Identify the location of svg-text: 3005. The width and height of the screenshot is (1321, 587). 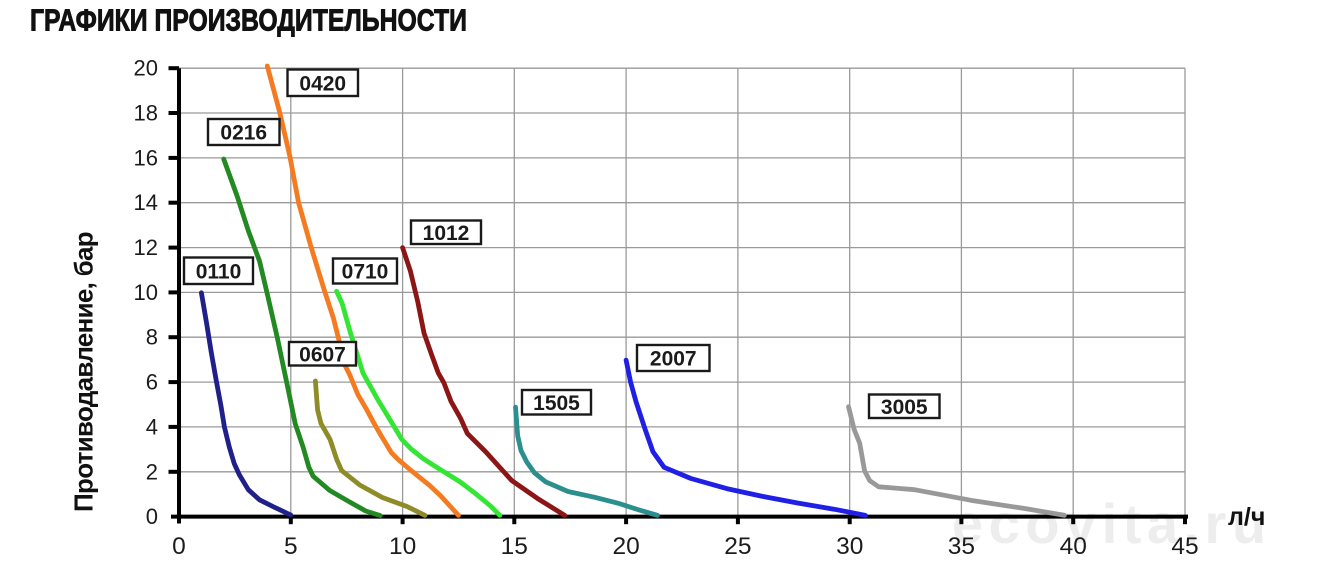
(904, 407).